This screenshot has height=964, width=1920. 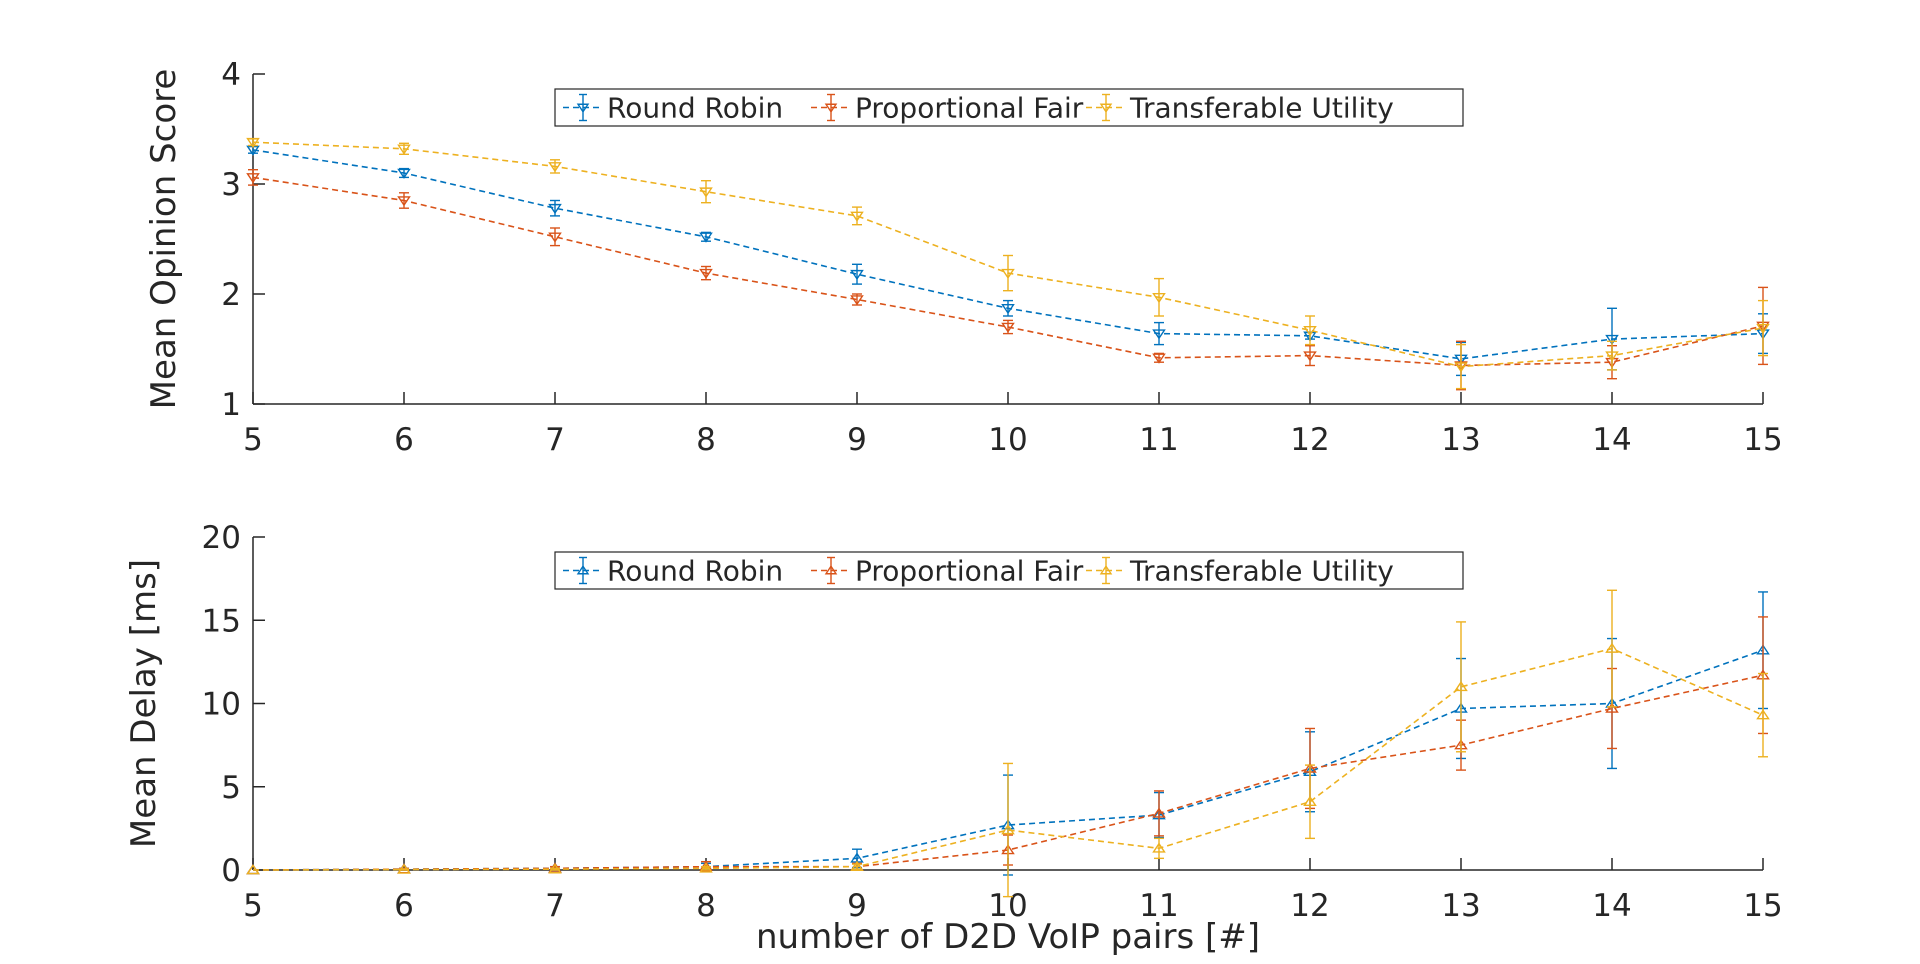 I want to click on y-tick-label: 20, so click(x=221, y=538).